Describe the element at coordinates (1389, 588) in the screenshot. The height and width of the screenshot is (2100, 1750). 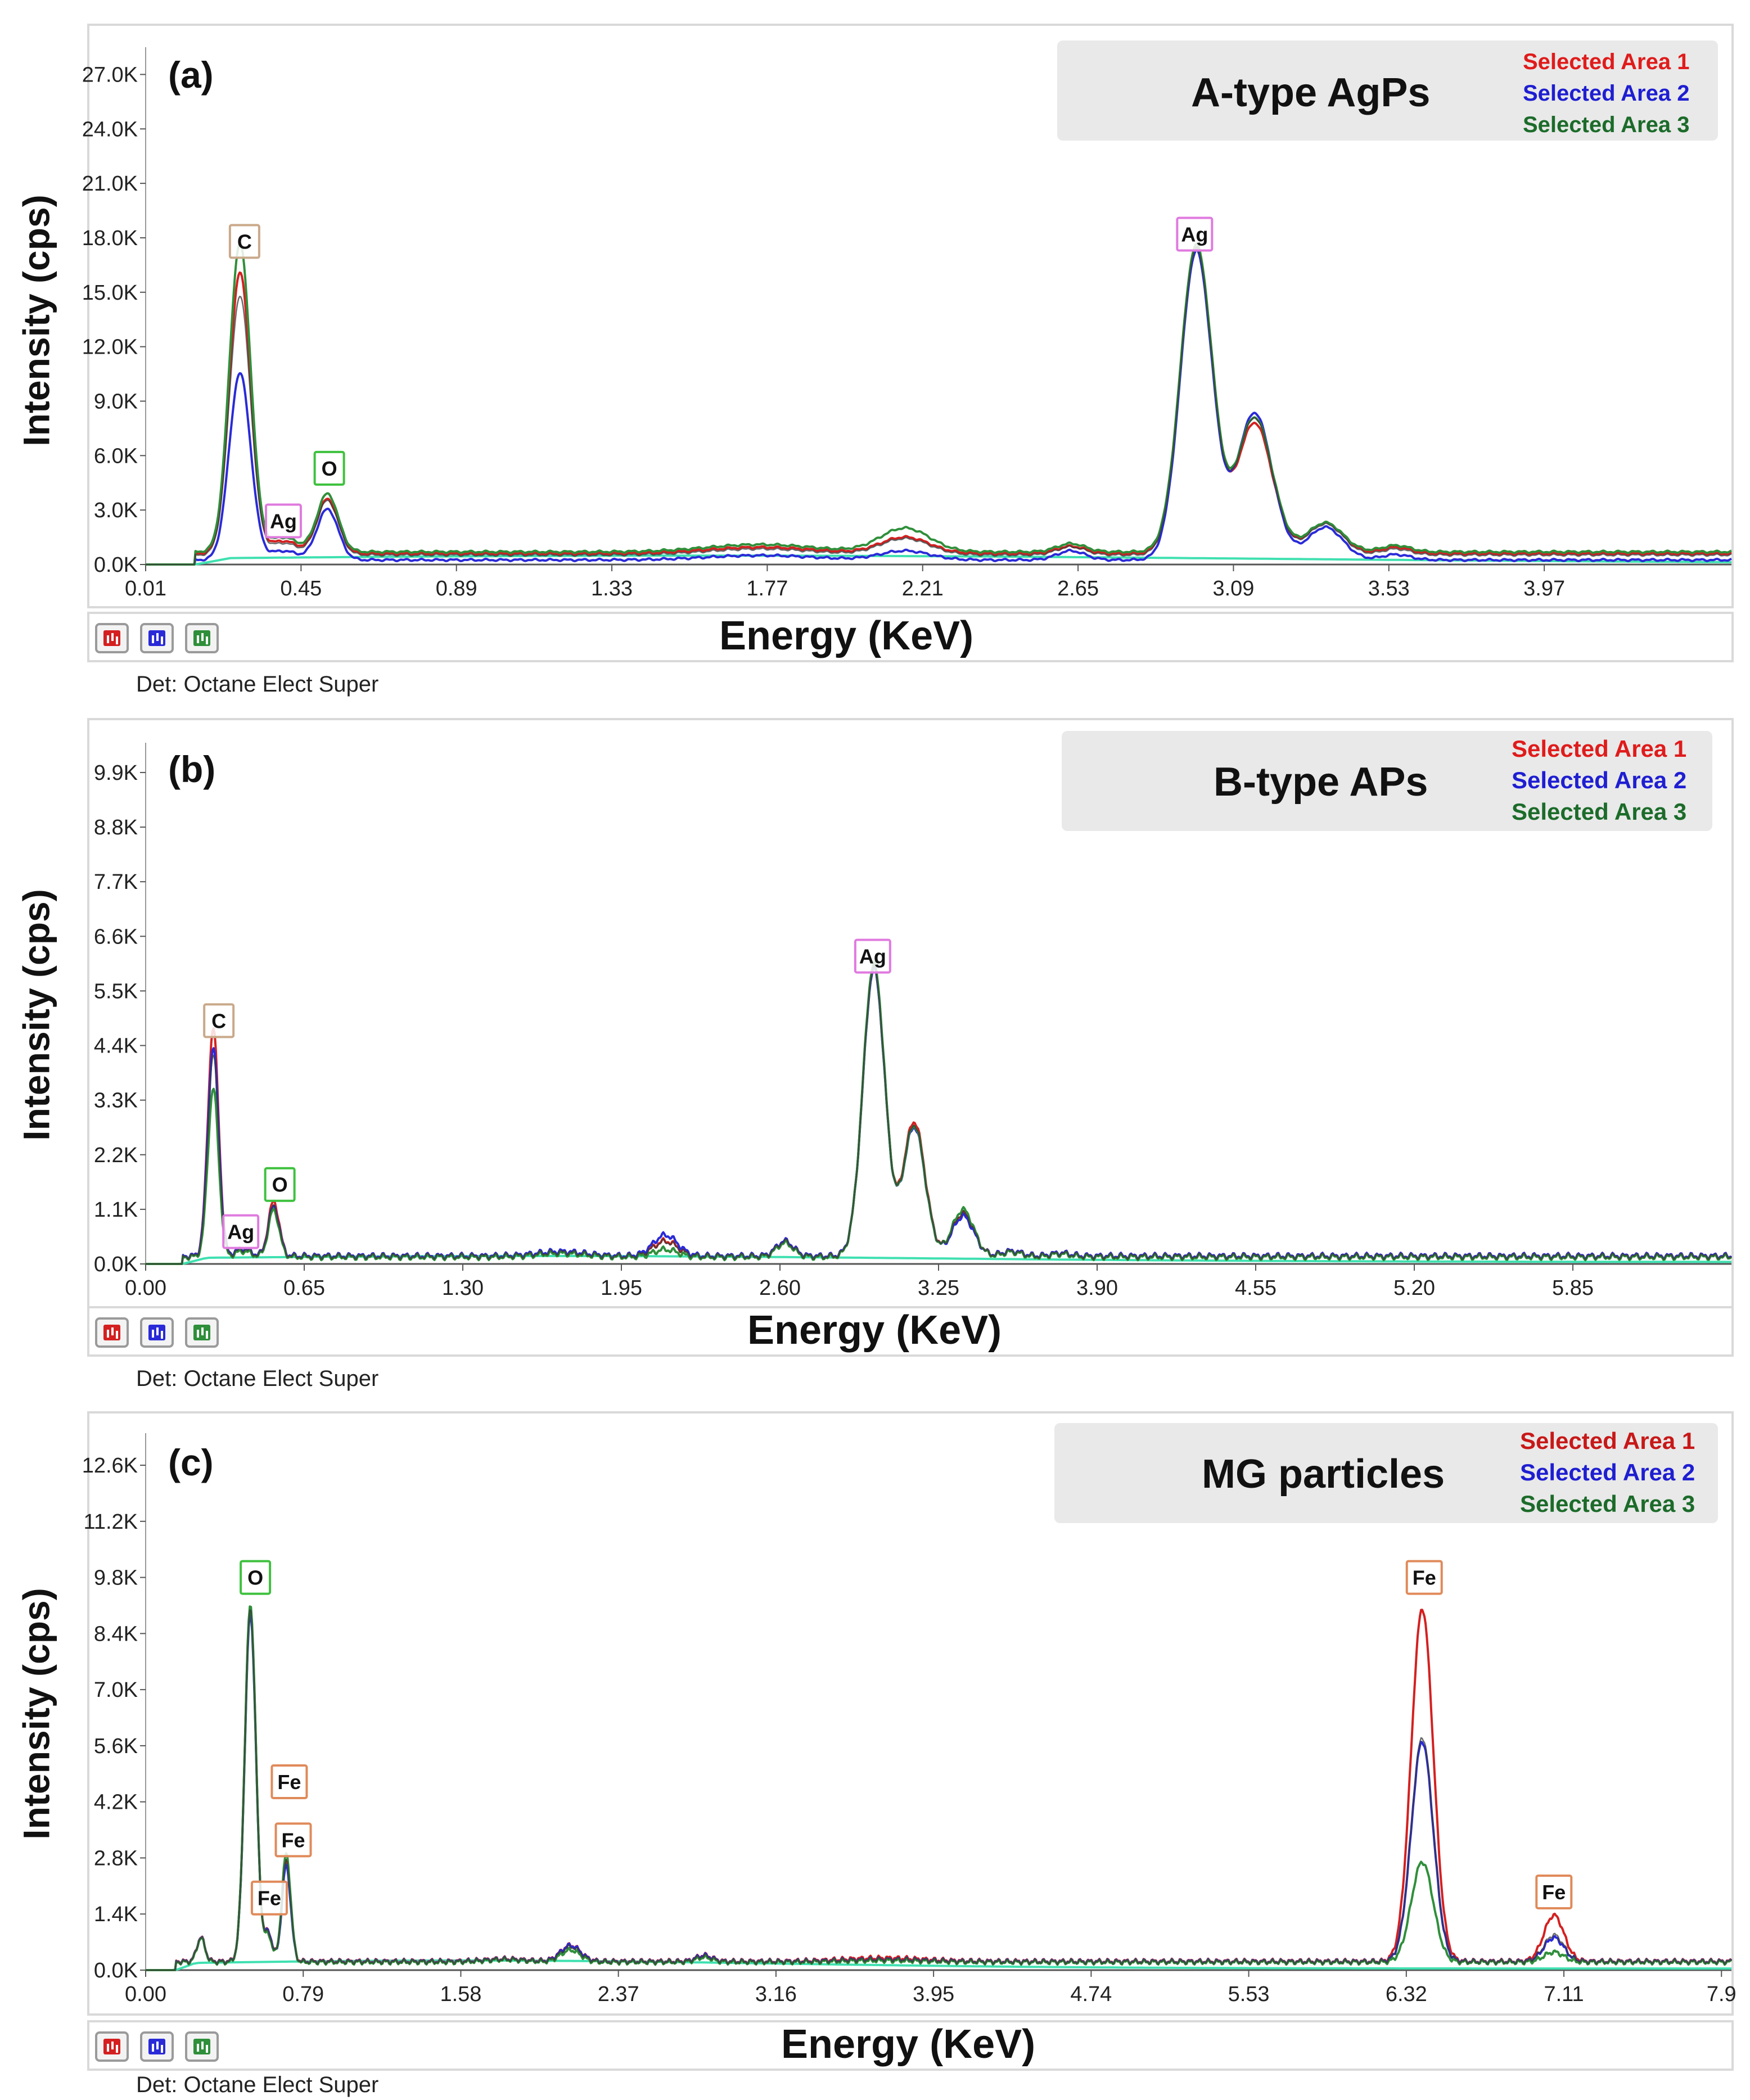
I see `x-tick-label: 3.53` at that location.